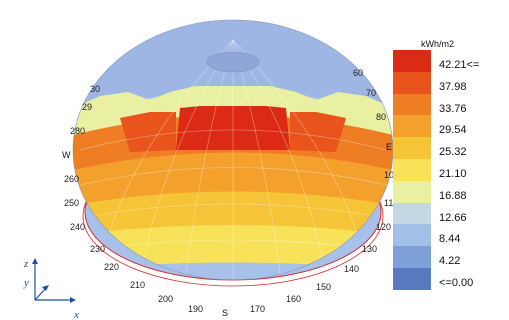 Image resolution: width=509 pixels, height=320 pixels. What do you see at coordinates (453, 195) in the screenshot?
I see `legend-value-label: 16.88` at bounding box center [453, 195].